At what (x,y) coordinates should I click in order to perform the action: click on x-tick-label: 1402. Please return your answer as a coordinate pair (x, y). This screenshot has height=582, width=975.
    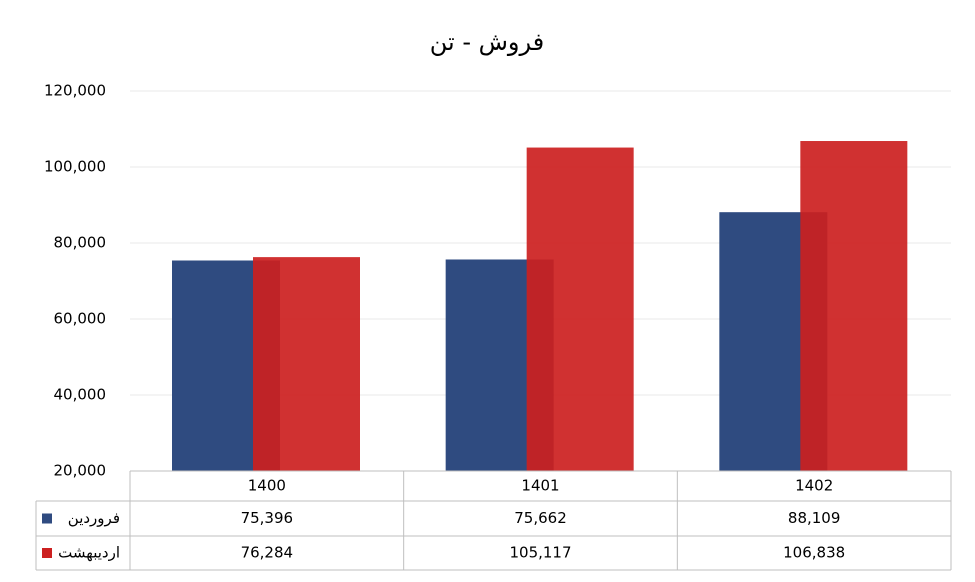
    Looking at the image, I should click on (814, 486).